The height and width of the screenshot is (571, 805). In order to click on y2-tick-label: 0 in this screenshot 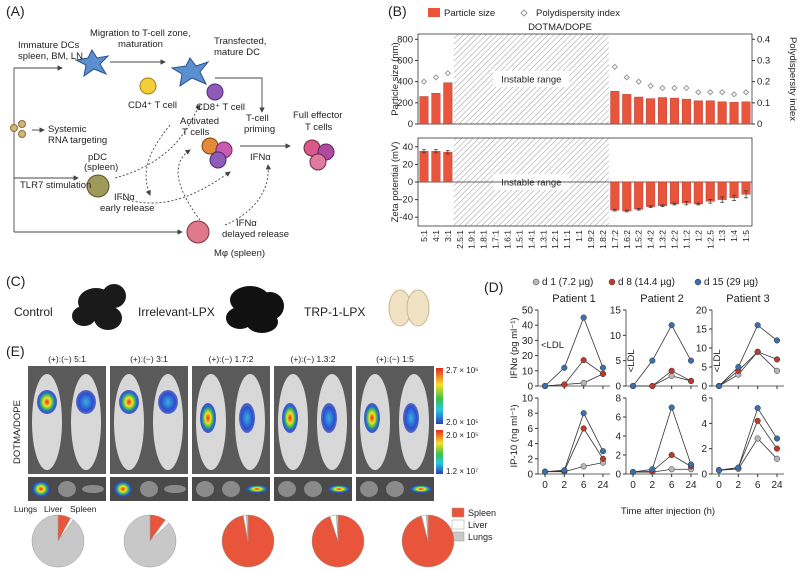, I will do `click(759, 124)`.